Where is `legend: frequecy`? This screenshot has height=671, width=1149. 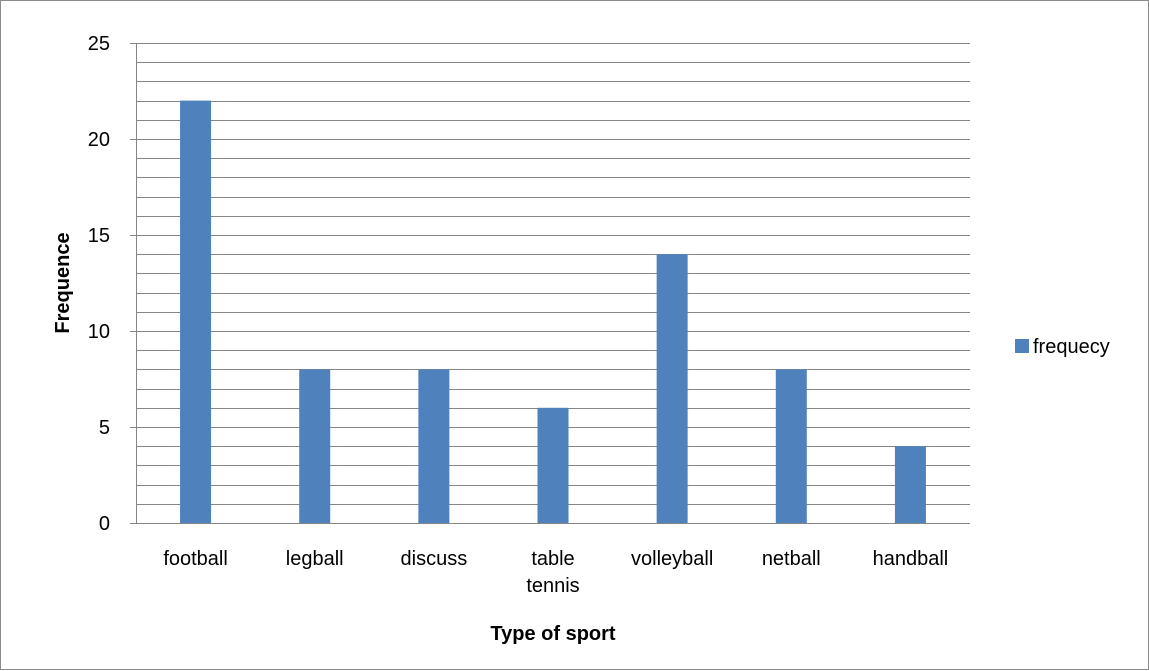 legend: frequecy is located at coordinates (1062, 347).